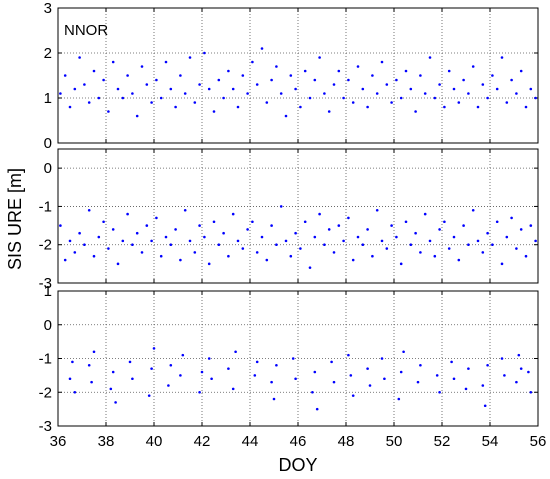 This screenshot has width=550, height=479. What do you see at coordinates (45, 359) in the screenshot?
I see `y-tick-label: -1` at bounding box center [45, 359].